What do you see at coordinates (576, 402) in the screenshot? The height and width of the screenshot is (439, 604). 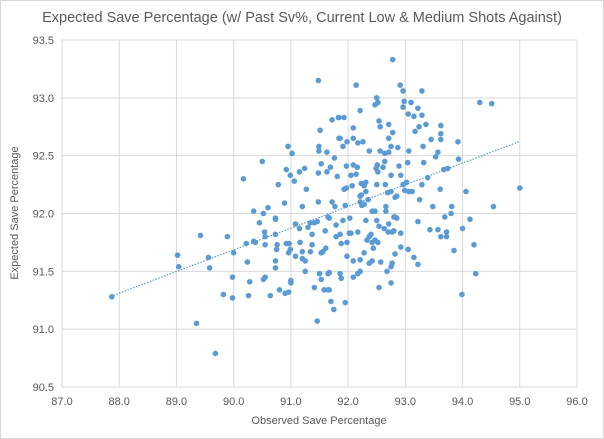 I see `x-tick-label: 96.0` at bounding box center [576, 402].